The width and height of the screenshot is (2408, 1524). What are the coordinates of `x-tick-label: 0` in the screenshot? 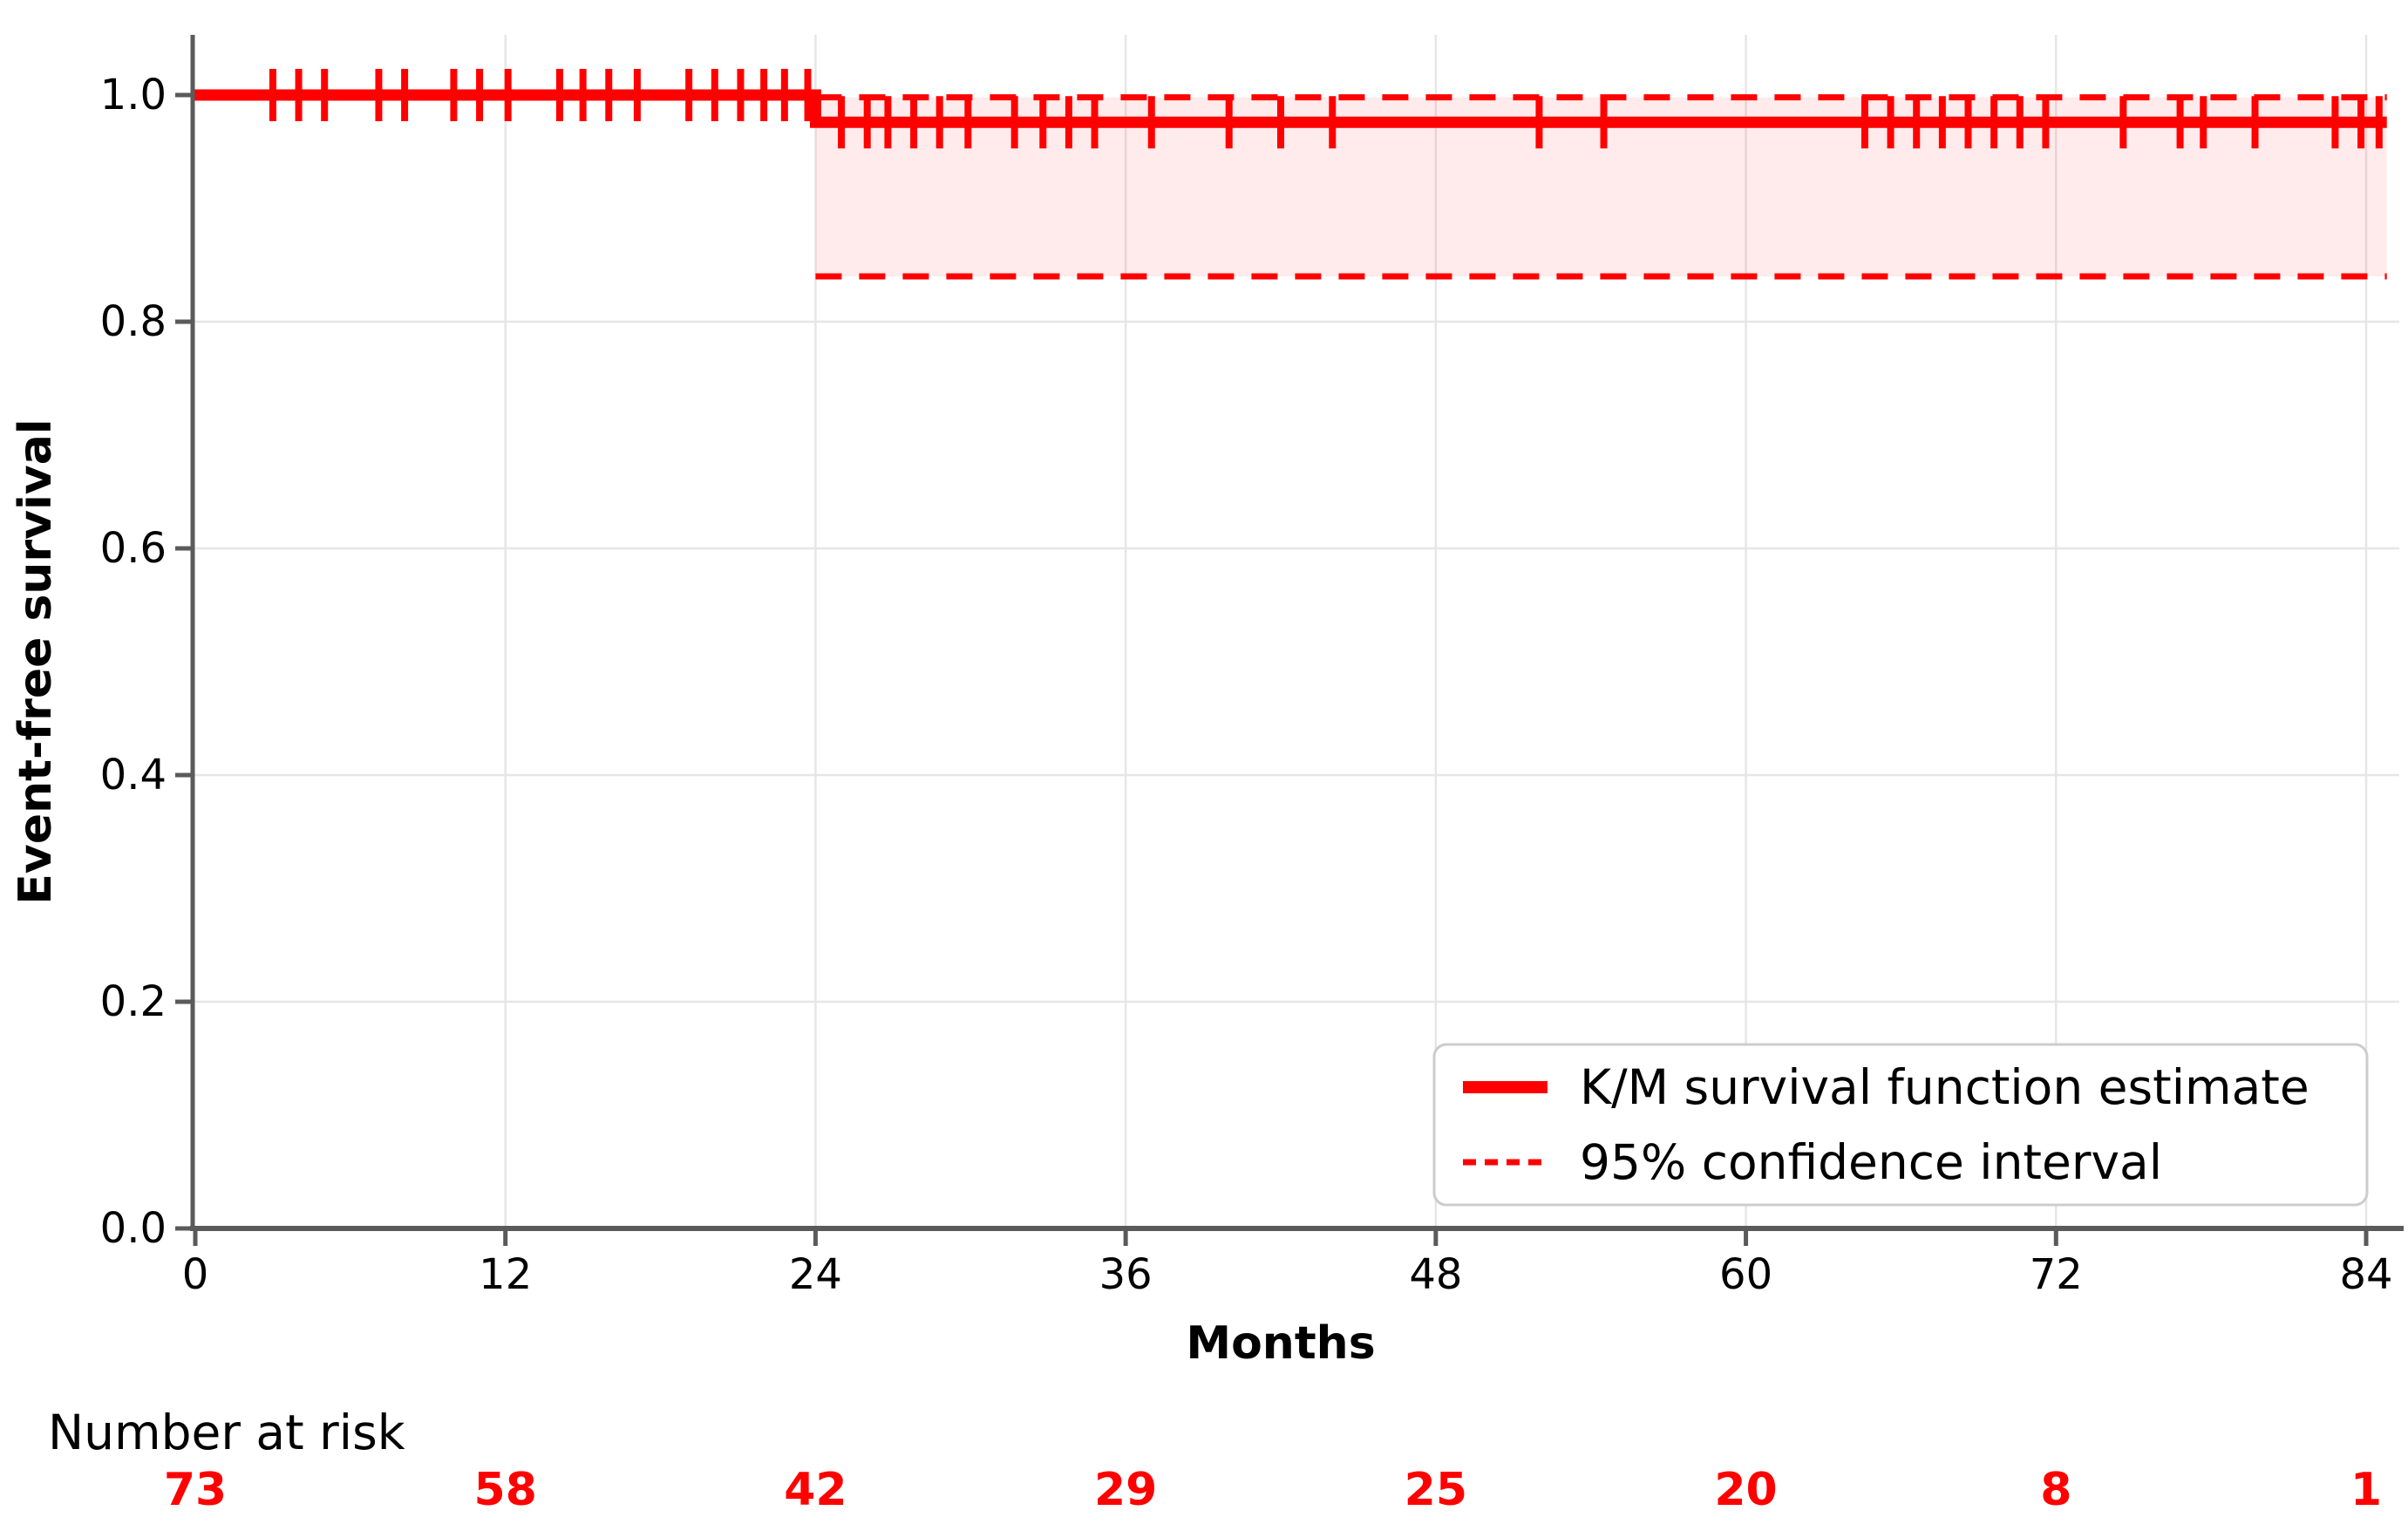 It's located at (196, 1274).